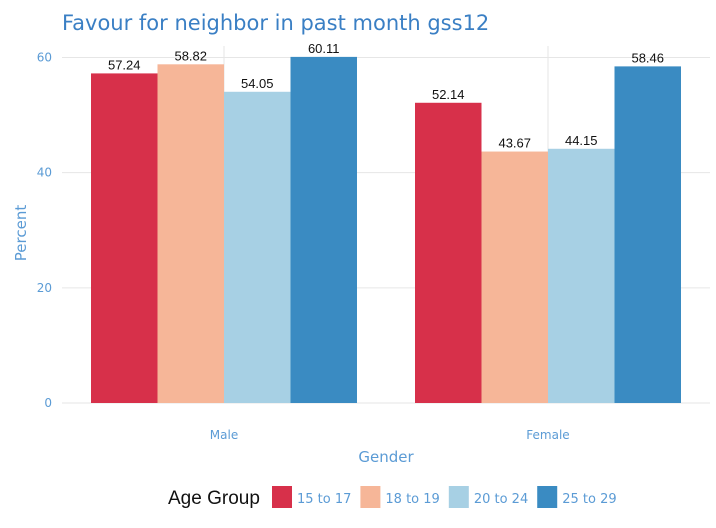  I want to click on data-label: 54.05, so click(257, 83).